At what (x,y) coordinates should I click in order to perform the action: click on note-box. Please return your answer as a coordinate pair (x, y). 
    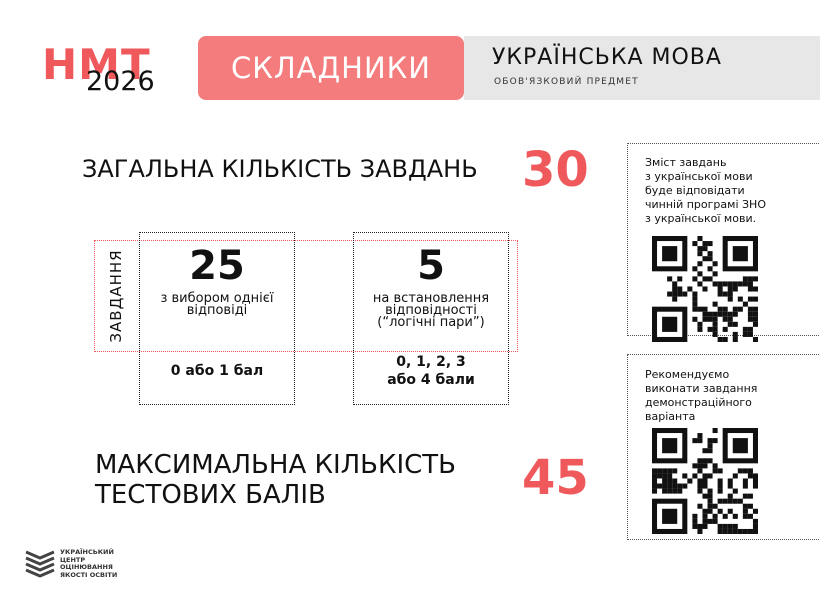
    Looking at the image, I should click on (723, 447).